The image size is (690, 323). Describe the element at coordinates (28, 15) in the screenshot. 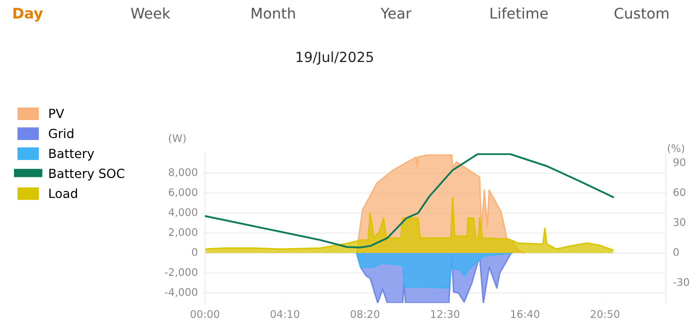

I see `text: Day` at that location.